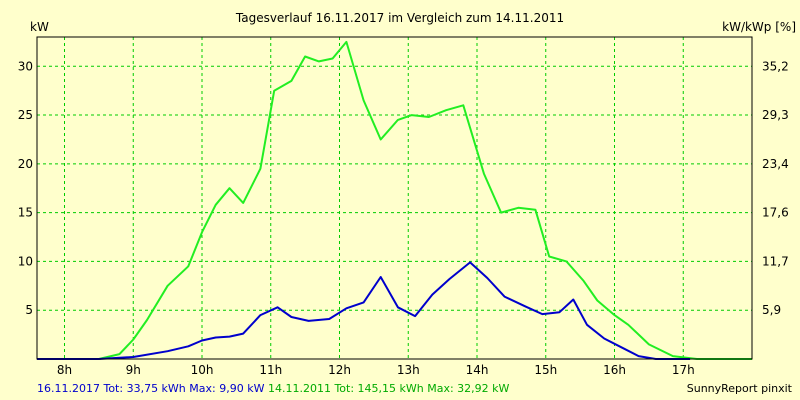 This screenshot has width=800, height=400. I want to click on y-tick-label-right: 35,2, so click(775, 66).